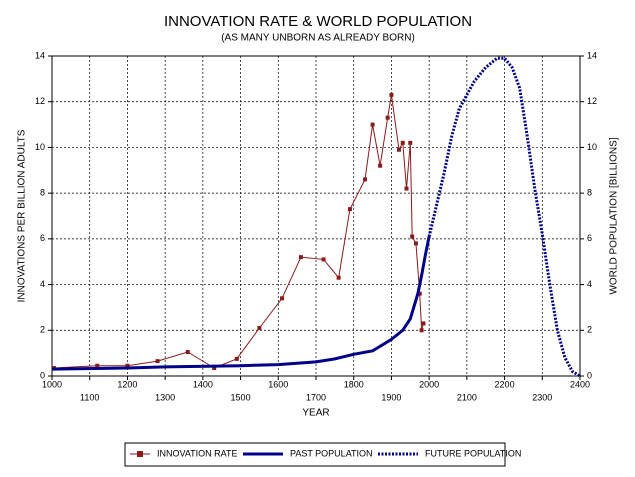 The image size is (635, 477). Describe the element at coordinates (315, 413) in the screenshot. I see `x-axis-label: YEAR` at that location.